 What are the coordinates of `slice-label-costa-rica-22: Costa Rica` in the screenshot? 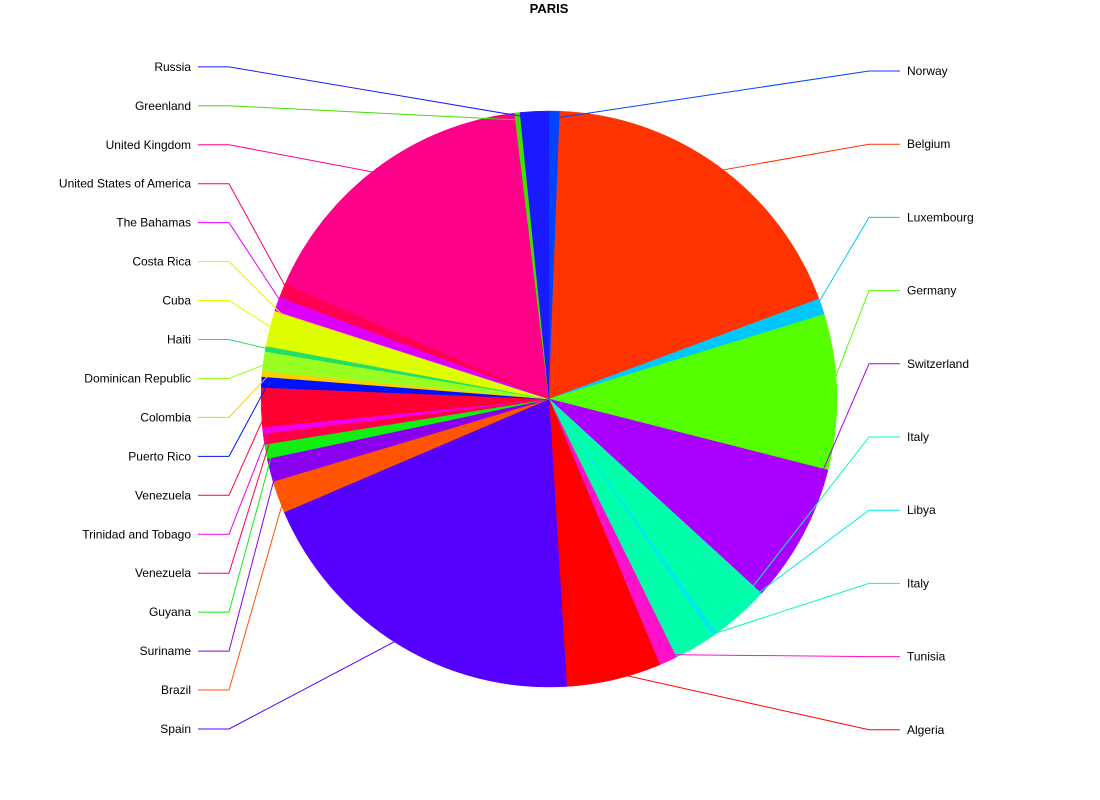 It's located at (161, 262).